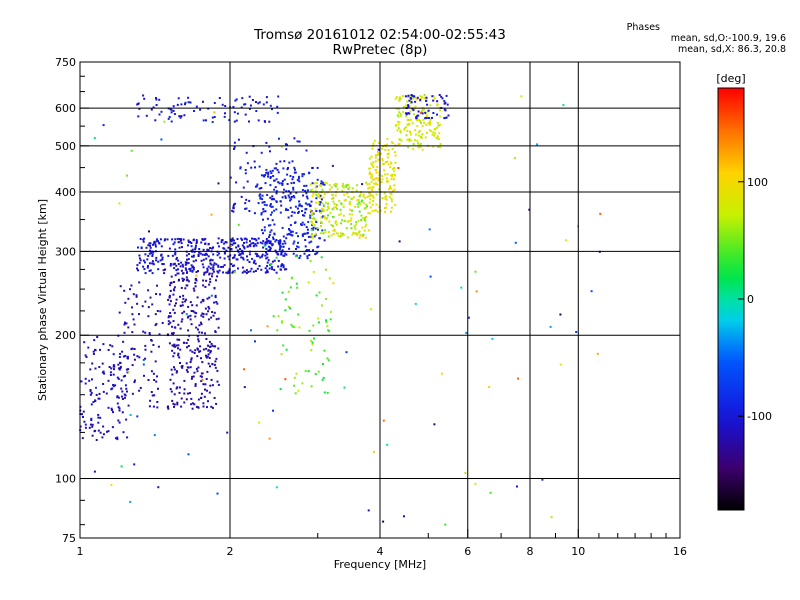  What do you see at coordinates (65, 146) in the screenshot?
I see `y-tick-label: 500` at bounding box center [65, 146].